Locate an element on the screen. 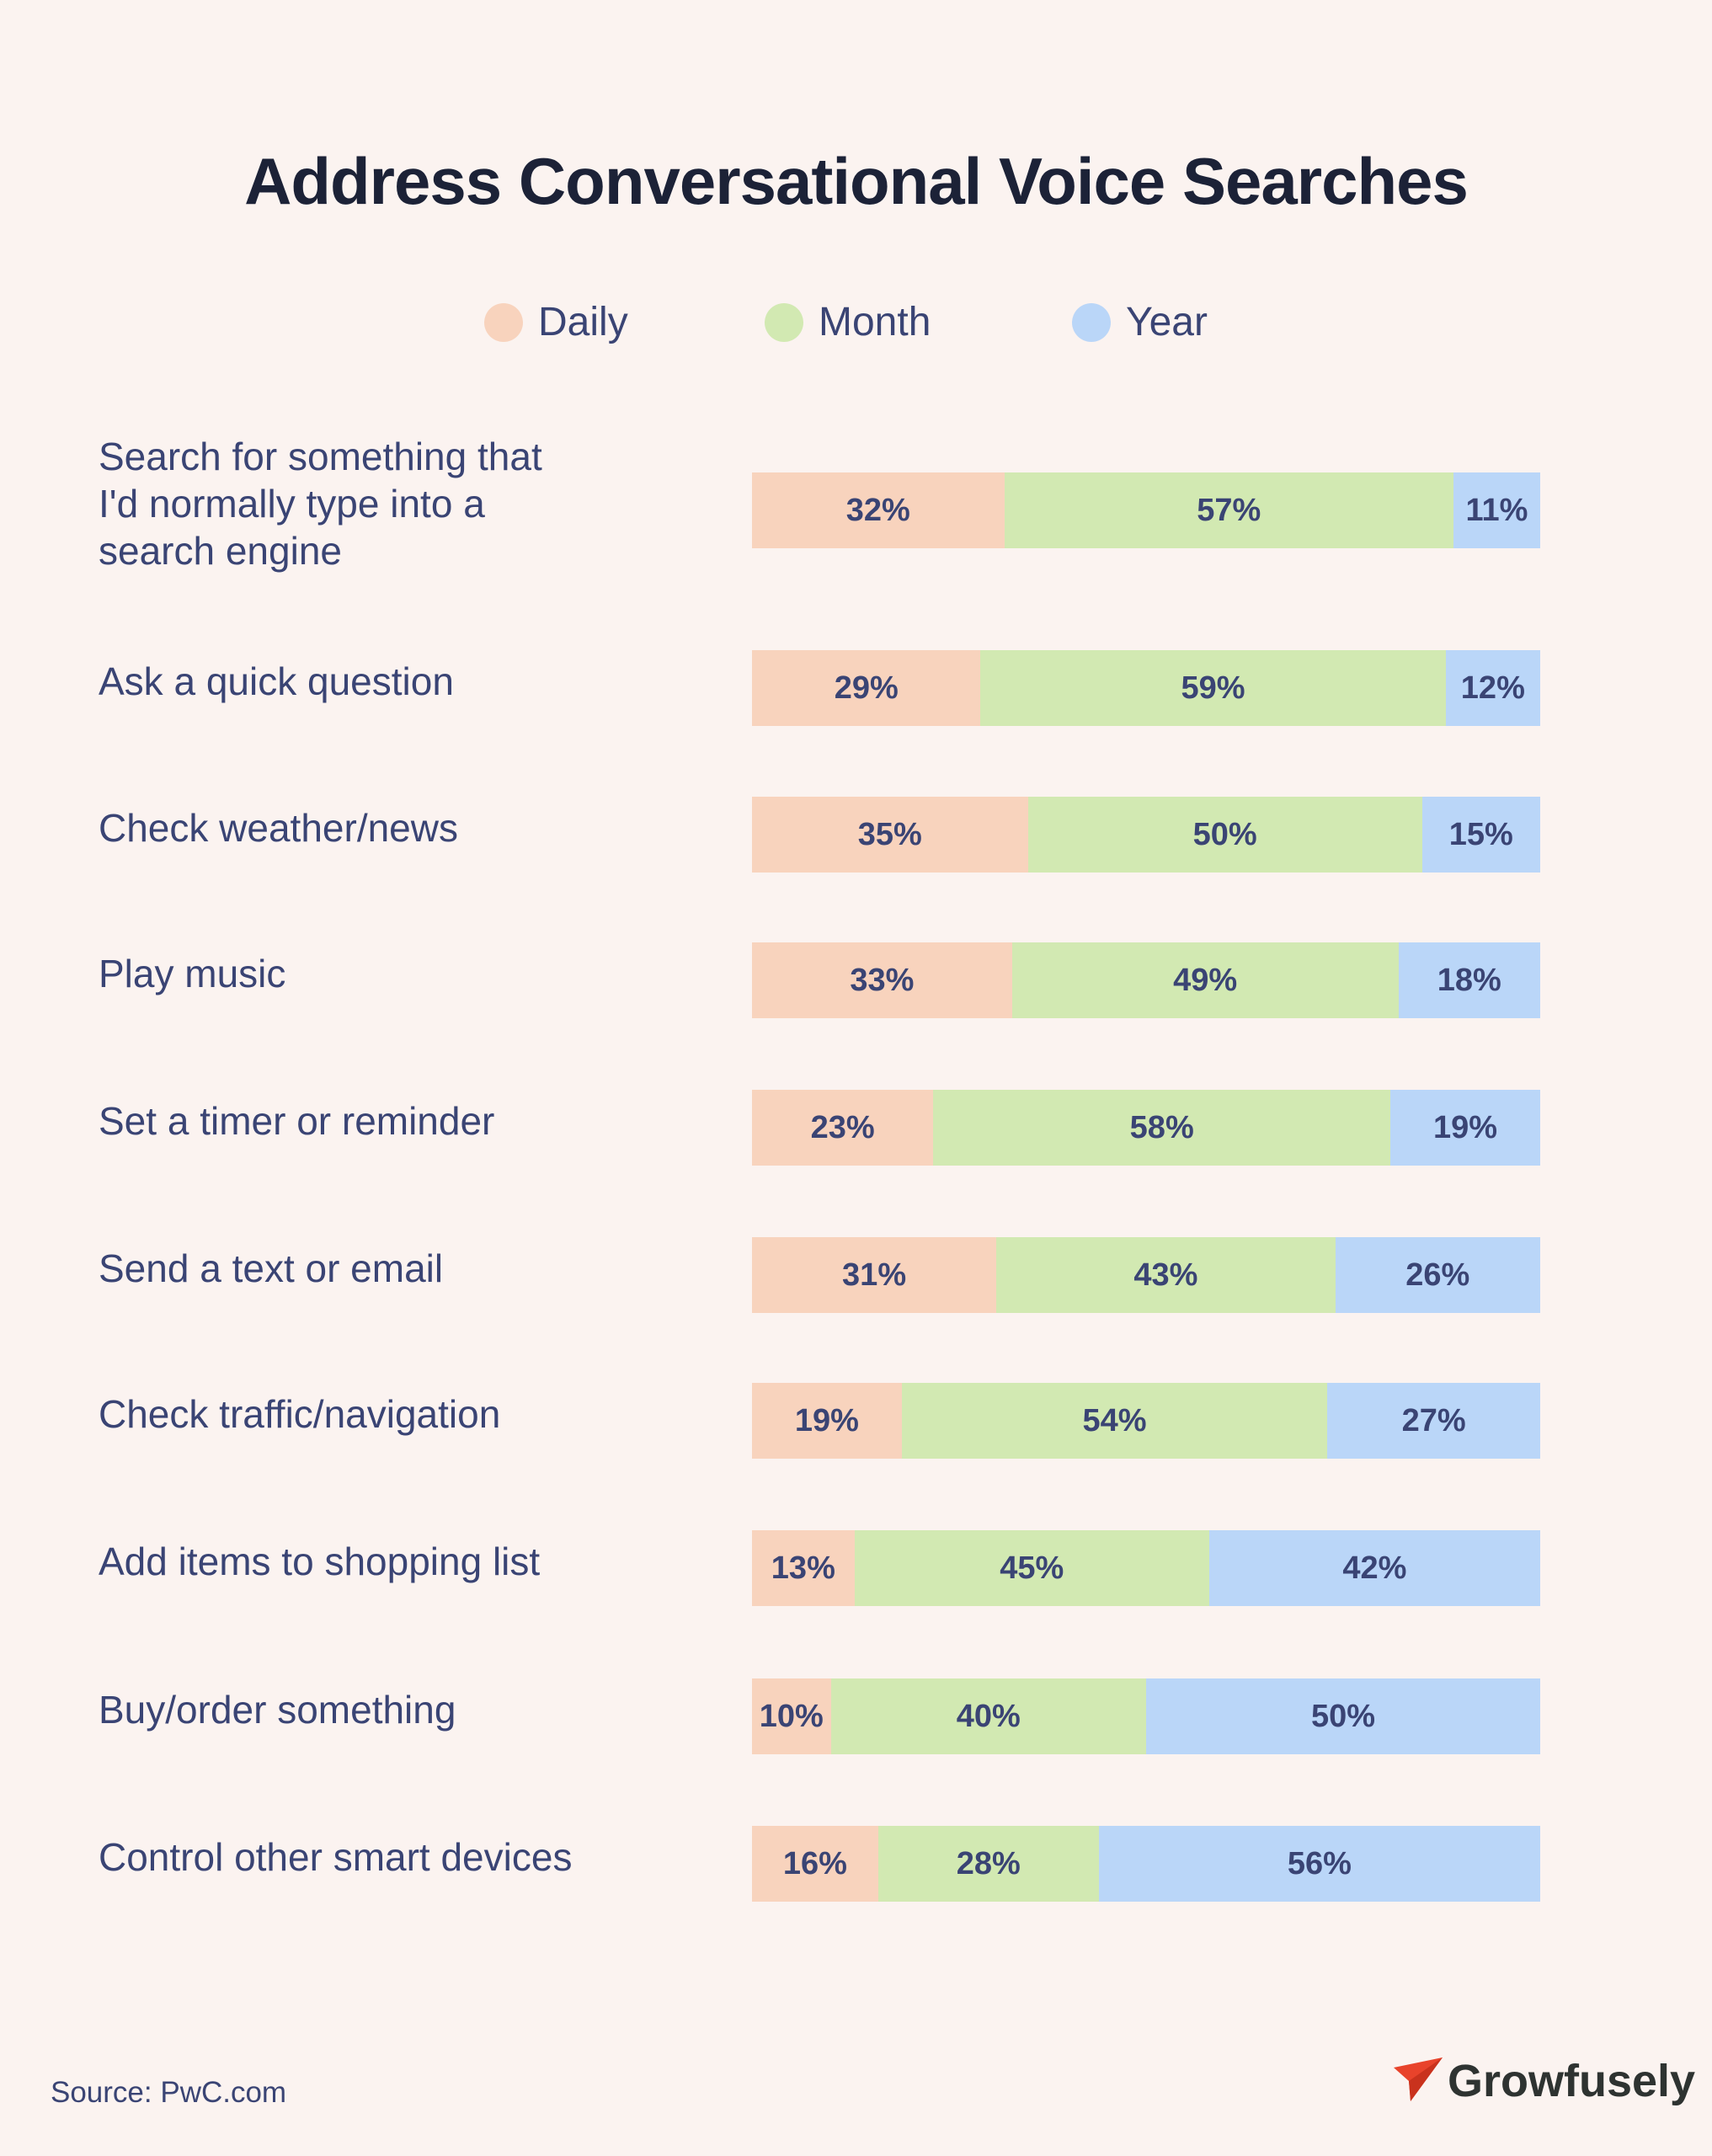 Image resolution: width=1712 pixels, height=2156 pixels. bar-segment-year: 19% is located at coordinates (1465, 1128).